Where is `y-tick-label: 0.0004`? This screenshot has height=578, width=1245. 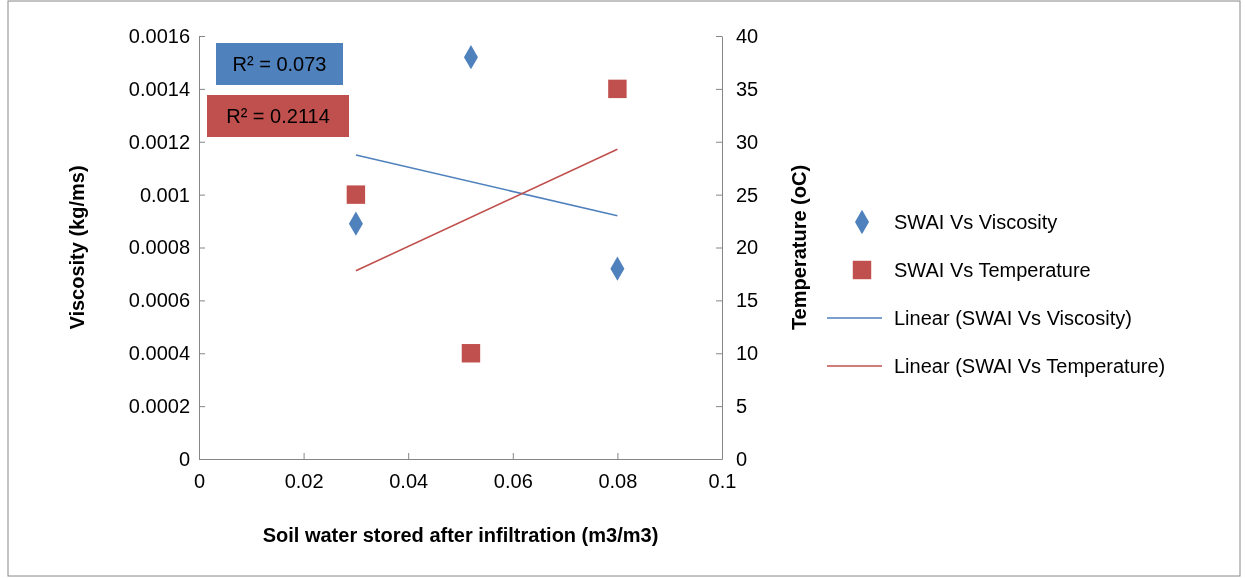 y-tick-label: 0.0004 is located at coordinates (159, 353).